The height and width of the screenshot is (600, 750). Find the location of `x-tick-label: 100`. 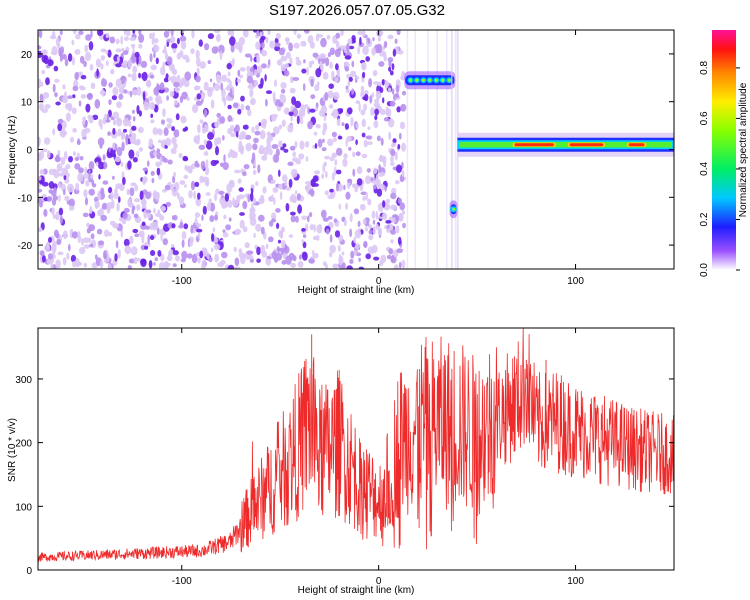

x-tick-label: 100 is located at coordinates (575, 581).